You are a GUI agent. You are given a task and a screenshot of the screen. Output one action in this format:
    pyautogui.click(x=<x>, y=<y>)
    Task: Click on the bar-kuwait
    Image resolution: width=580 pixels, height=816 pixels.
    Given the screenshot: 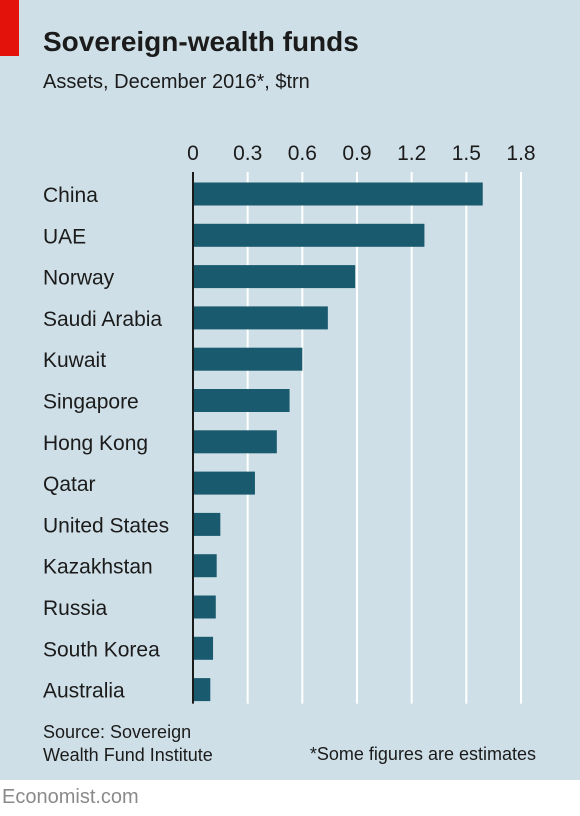 What is the action you would take?
    pyautogui.click(x=248, y=359)
    